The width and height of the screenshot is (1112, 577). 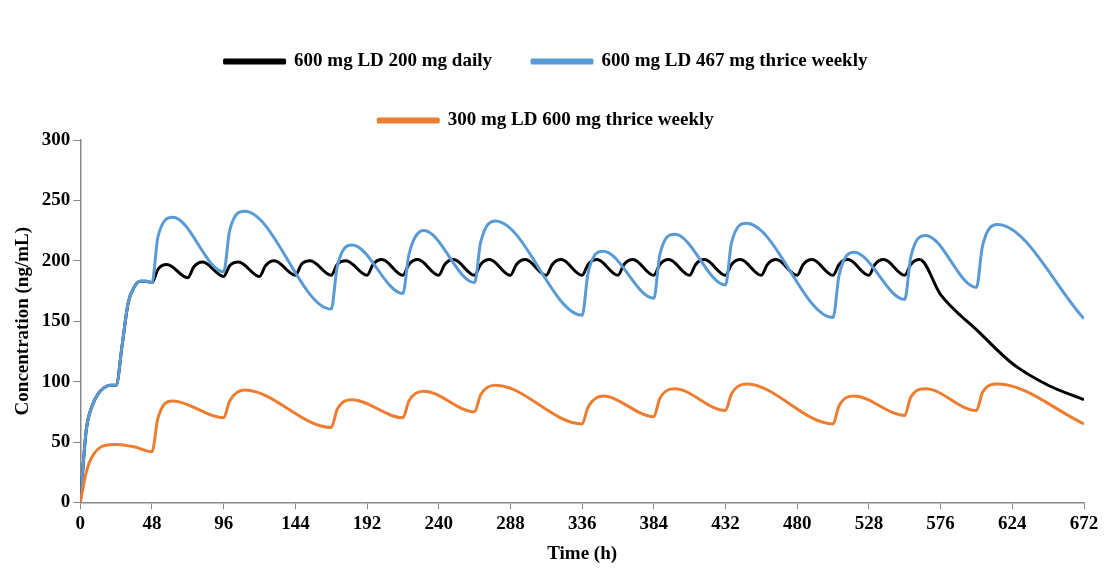 What do you see at coordinates (224, 522) in the screenshot?
I see `x-tick-label: 96` at bounding box center [224, 522].